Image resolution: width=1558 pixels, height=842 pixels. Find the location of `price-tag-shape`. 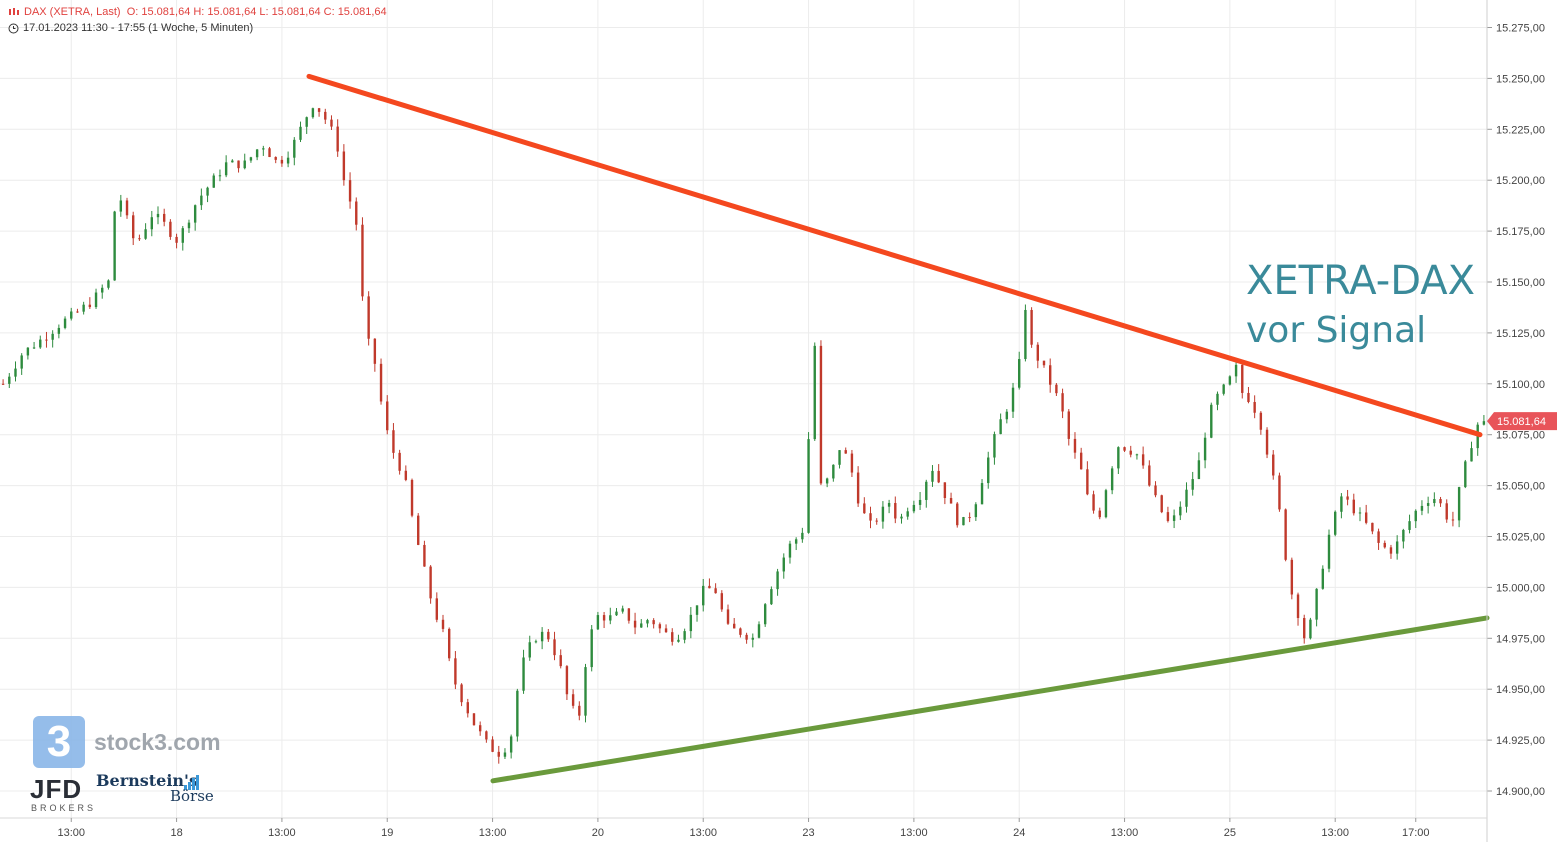

price-tag-shape is located at coordinates (1522, 421).